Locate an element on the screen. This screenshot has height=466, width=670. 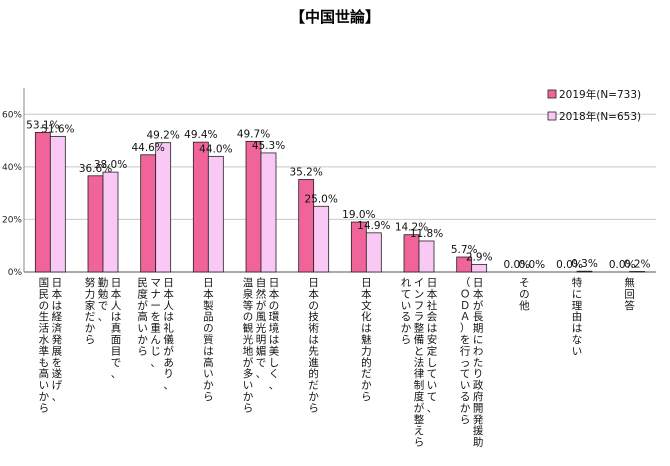
category-char: 回 is located at coordinates (629, 294).